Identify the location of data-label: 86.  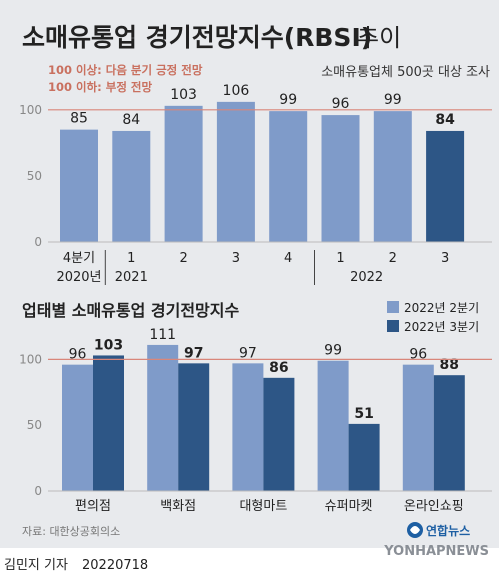
(278, 368).